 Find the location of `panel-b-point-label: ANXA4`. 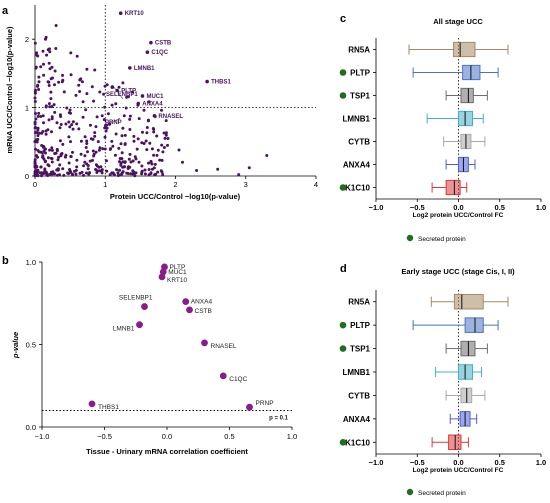

panel-b-point-label: ANXA4 is located at coordinates (202, 302).